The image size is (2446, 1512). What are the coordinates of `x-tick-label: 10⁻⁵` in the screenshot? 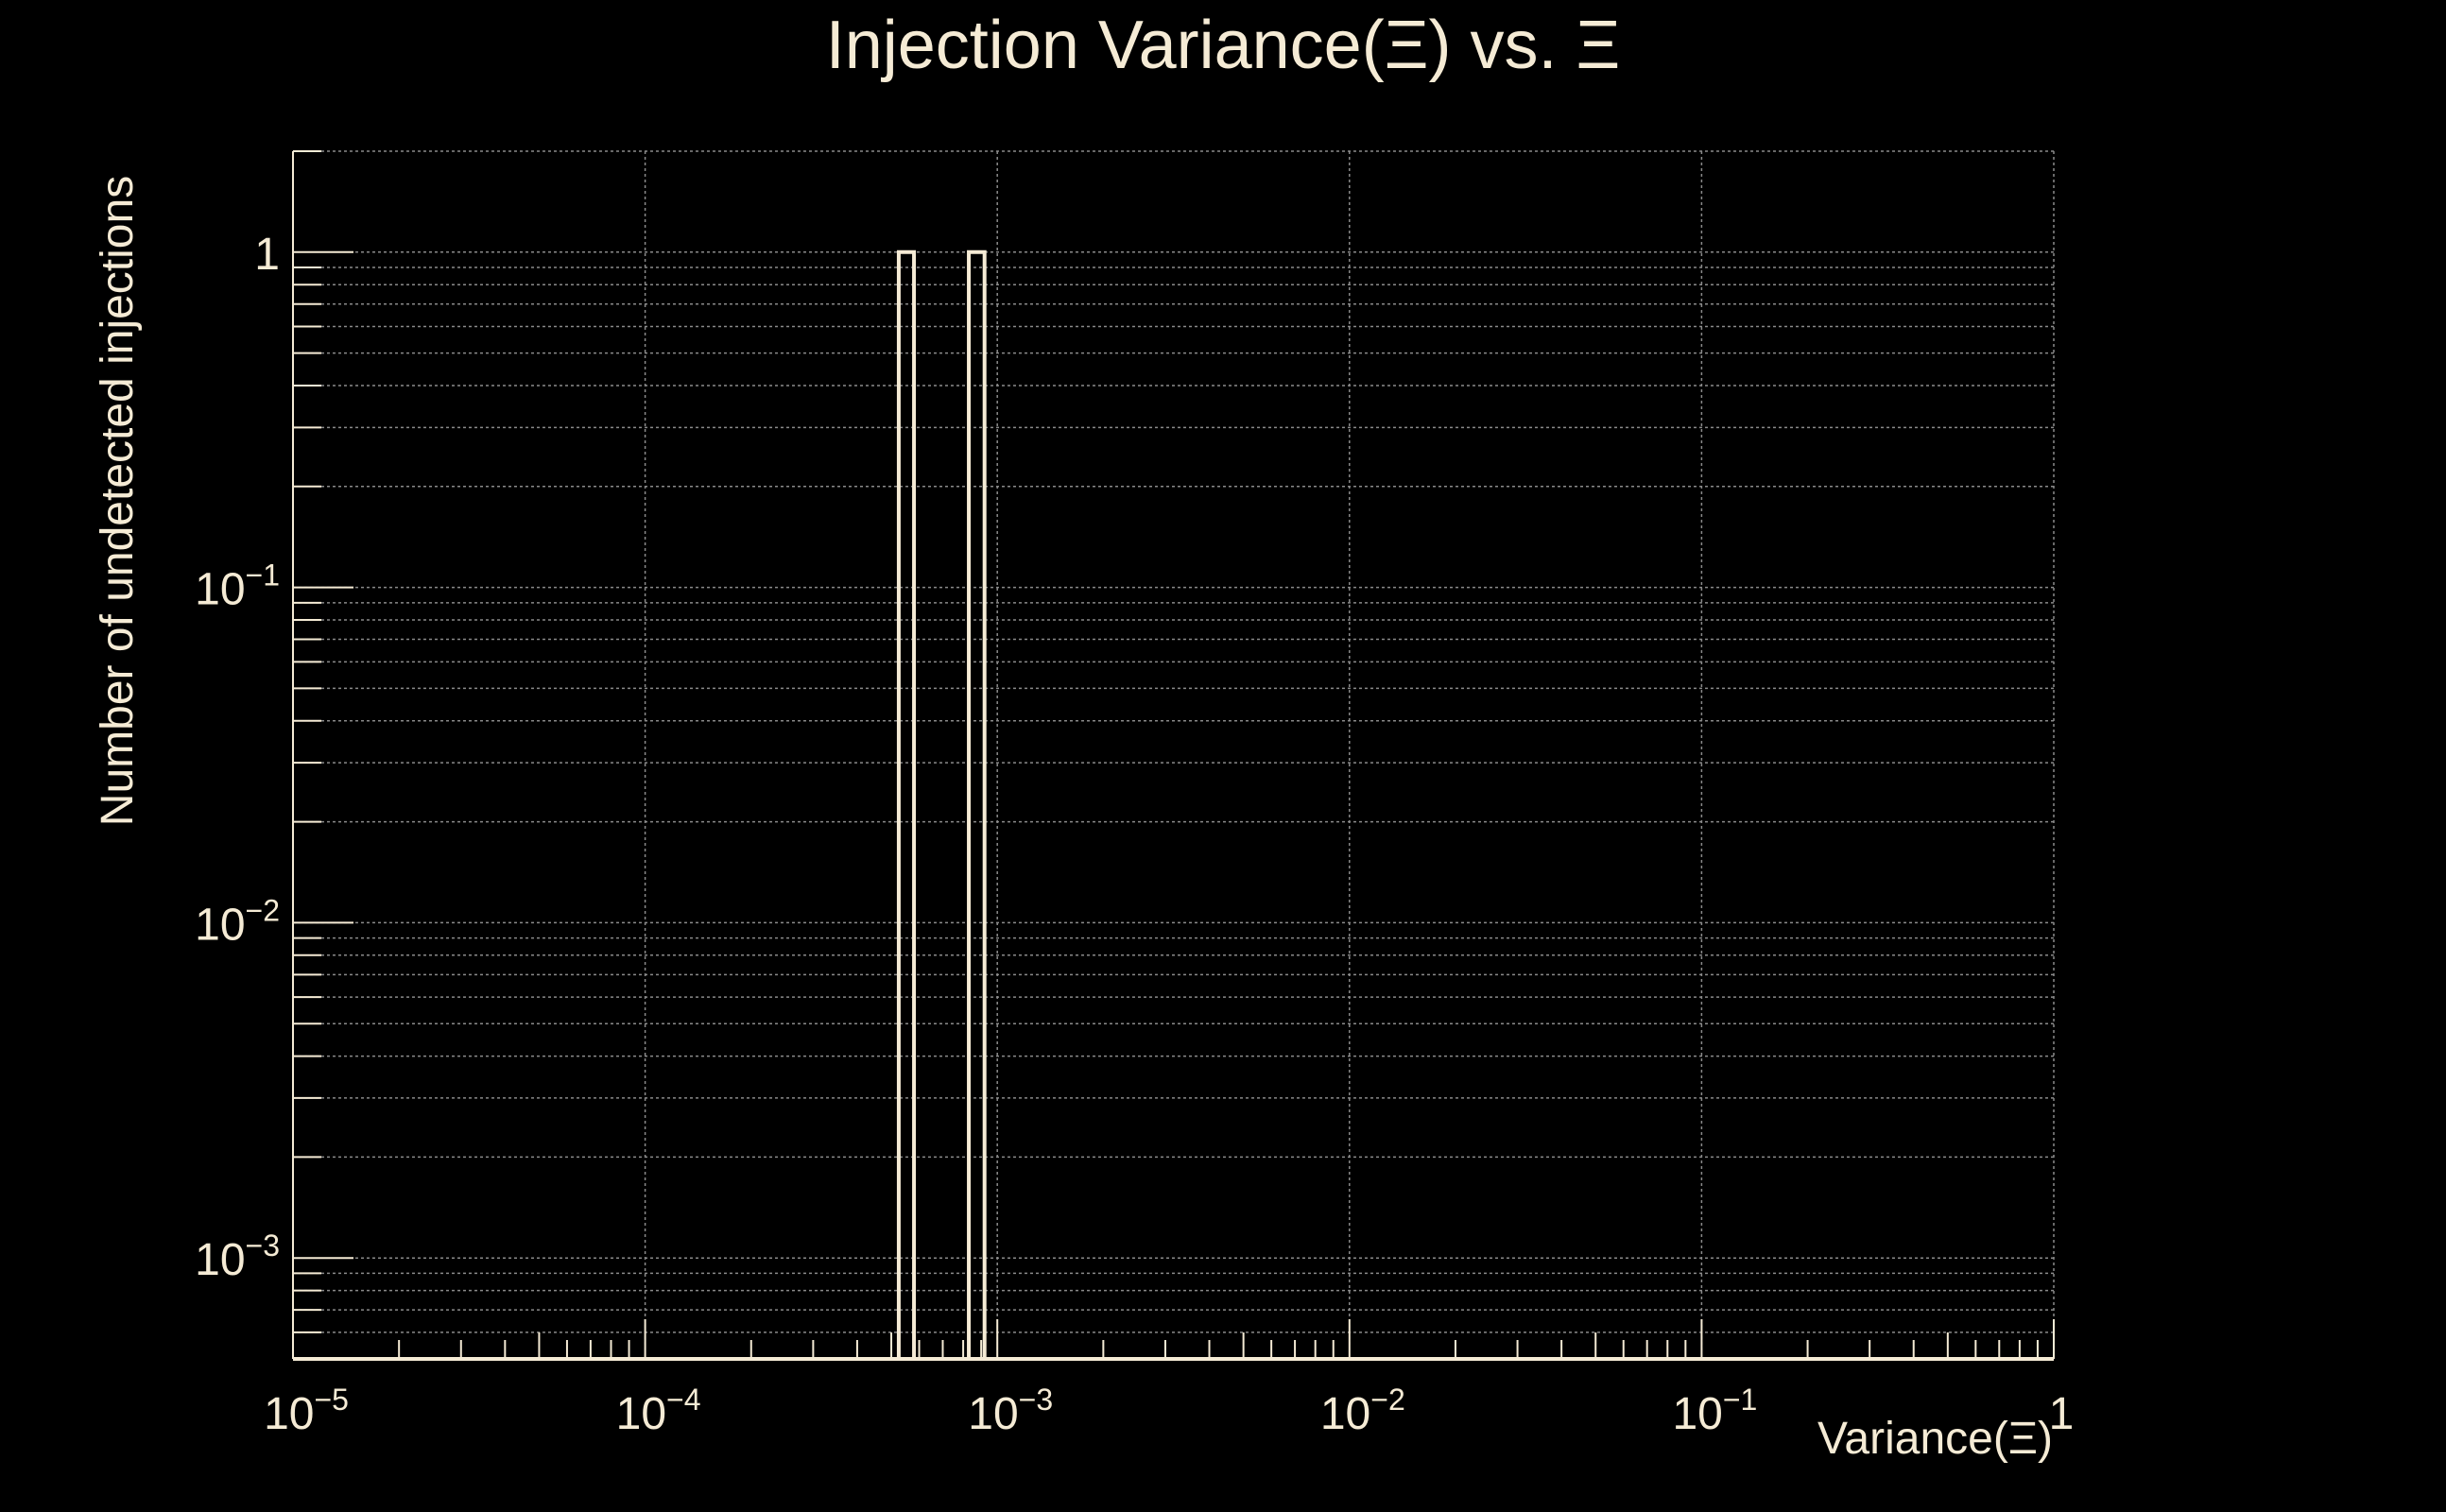 It's located at (306, 1411).